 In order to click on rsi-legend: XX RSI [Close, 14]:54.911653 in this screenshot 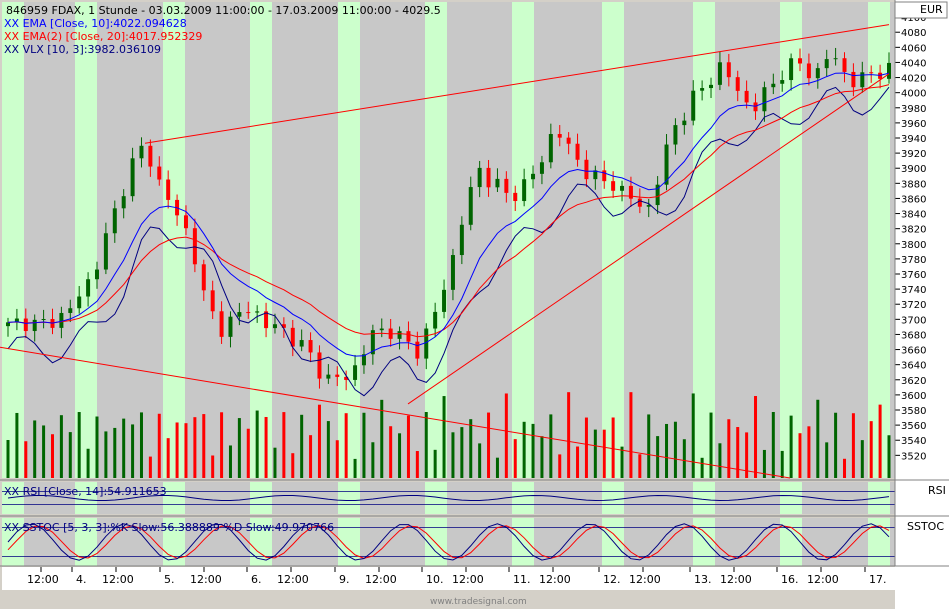, I will do `click(85, 491)`.